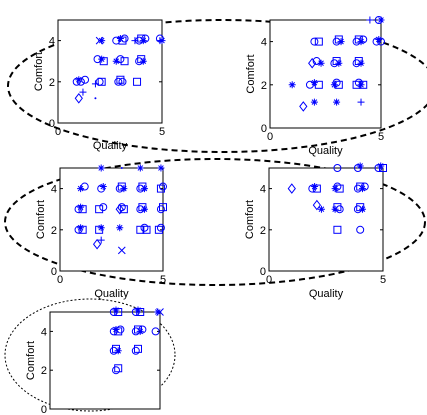 The height and width of the screenshot is (415, 427). Describe the element at coordinates (60, 280) in the screenshot. I see `x-tick-label: 0` at that location.